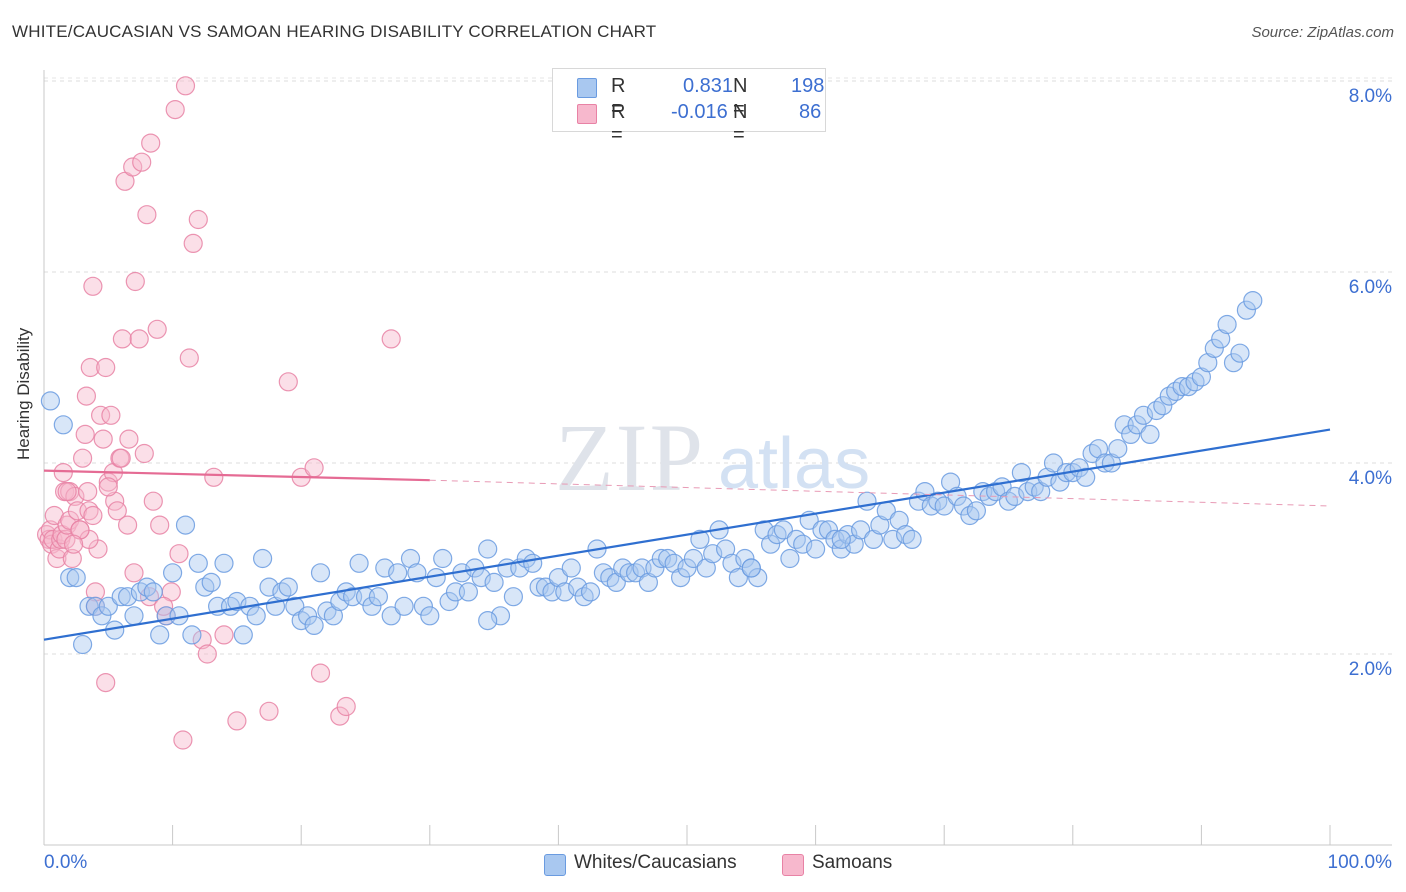 The height and width of the screenshot is (892, 1406). Describe the element at coordinates (630, 457) in the screenshot. I see `watermark-zip: ZIP` at that location.